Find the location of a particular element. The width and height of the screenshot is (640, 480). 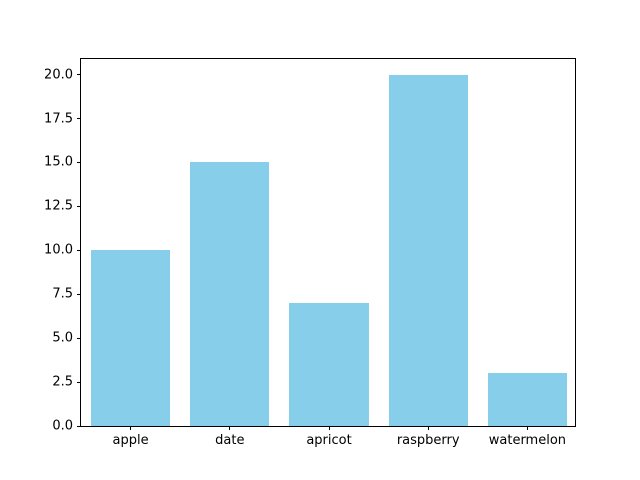

y-tick-label: 0.0 is located at coordinates (62, 426).